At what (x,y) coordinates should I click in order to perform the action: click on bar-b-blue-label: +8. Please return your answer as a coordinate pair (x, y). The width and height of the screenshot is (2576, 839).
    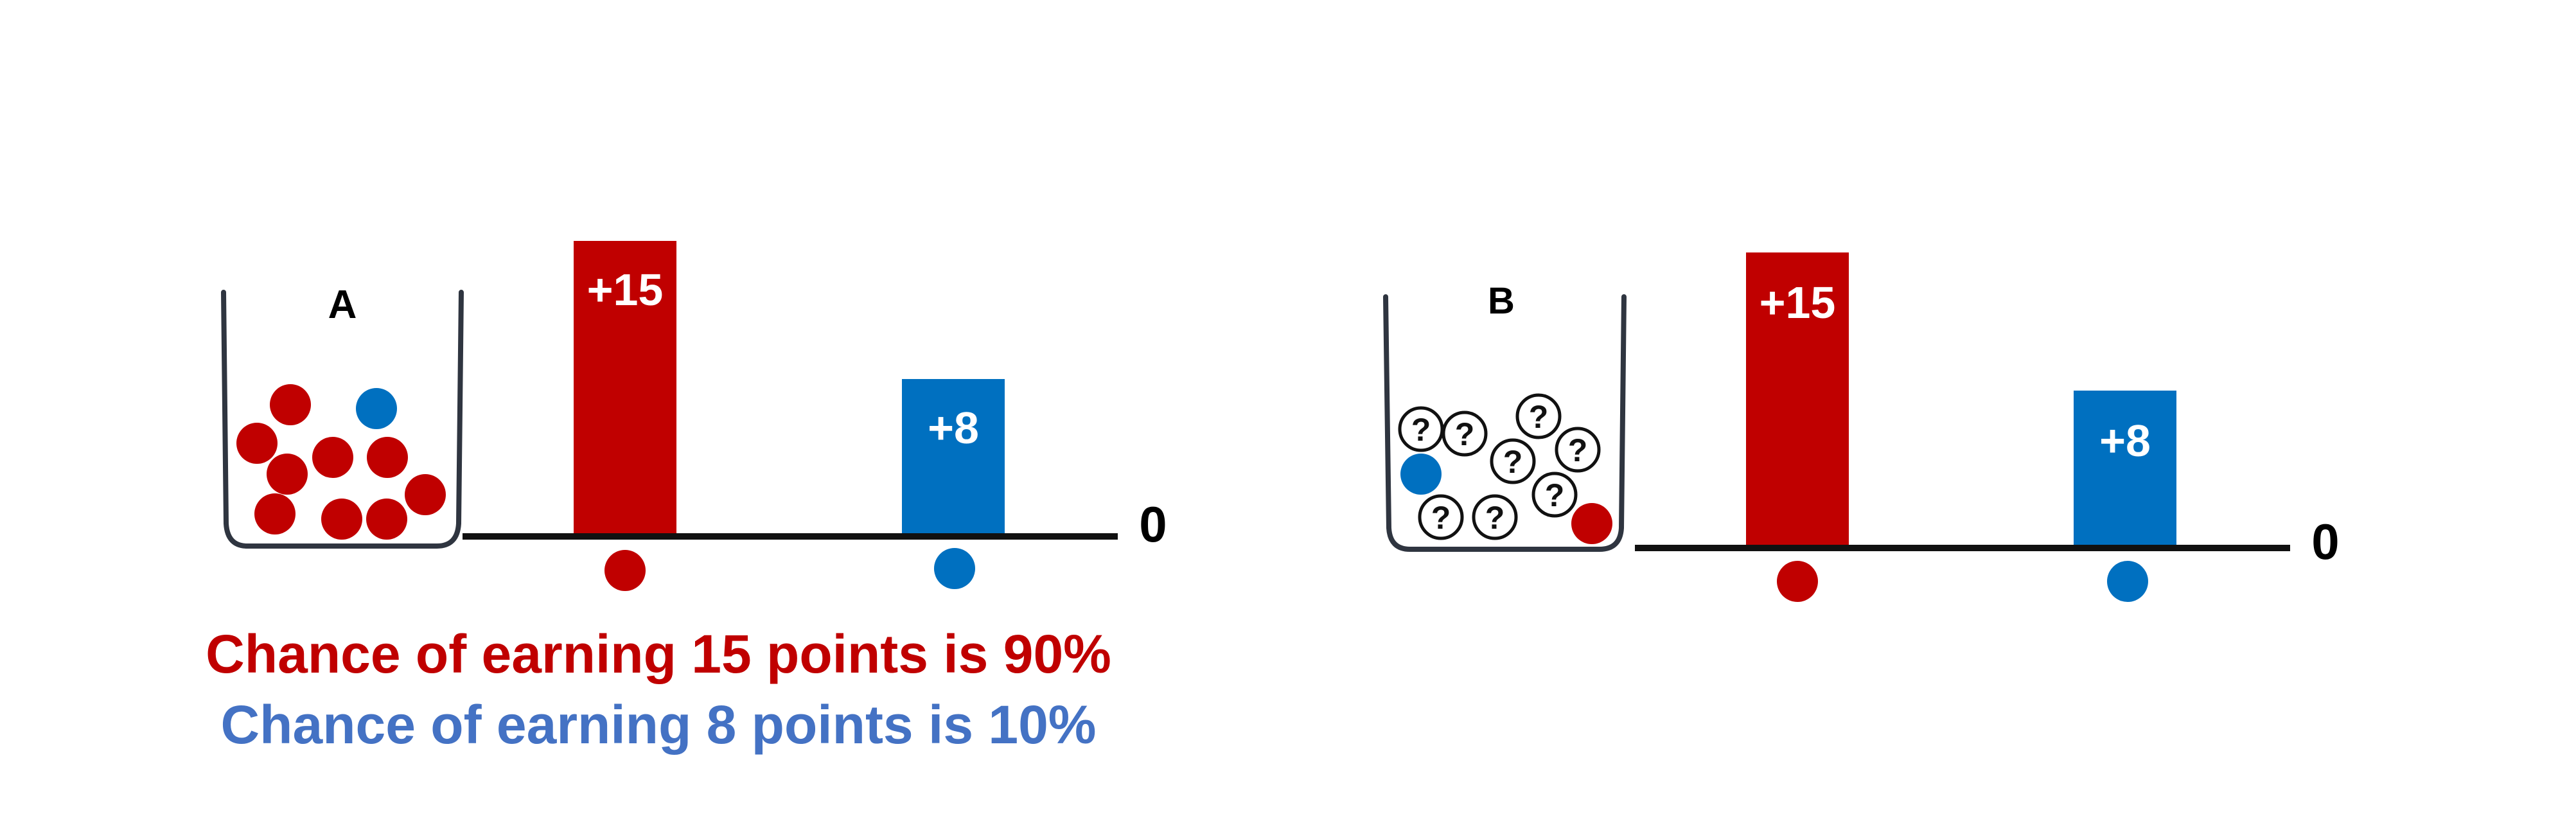
    Looking at the image, I should click on (2125, 441).